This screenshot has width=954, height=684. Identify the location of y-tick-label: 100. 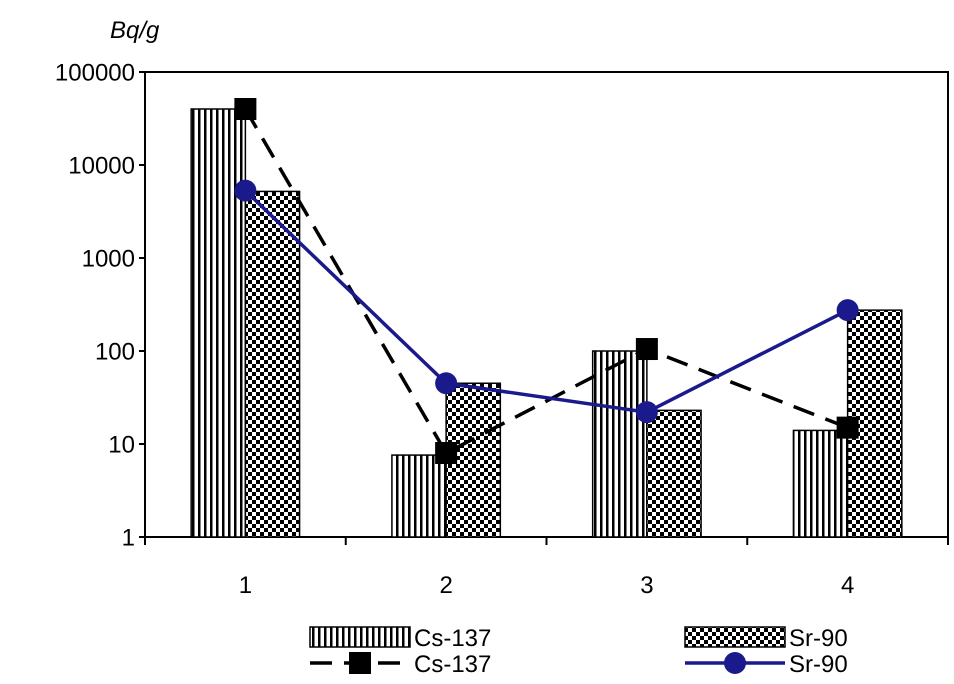
(114, 352).